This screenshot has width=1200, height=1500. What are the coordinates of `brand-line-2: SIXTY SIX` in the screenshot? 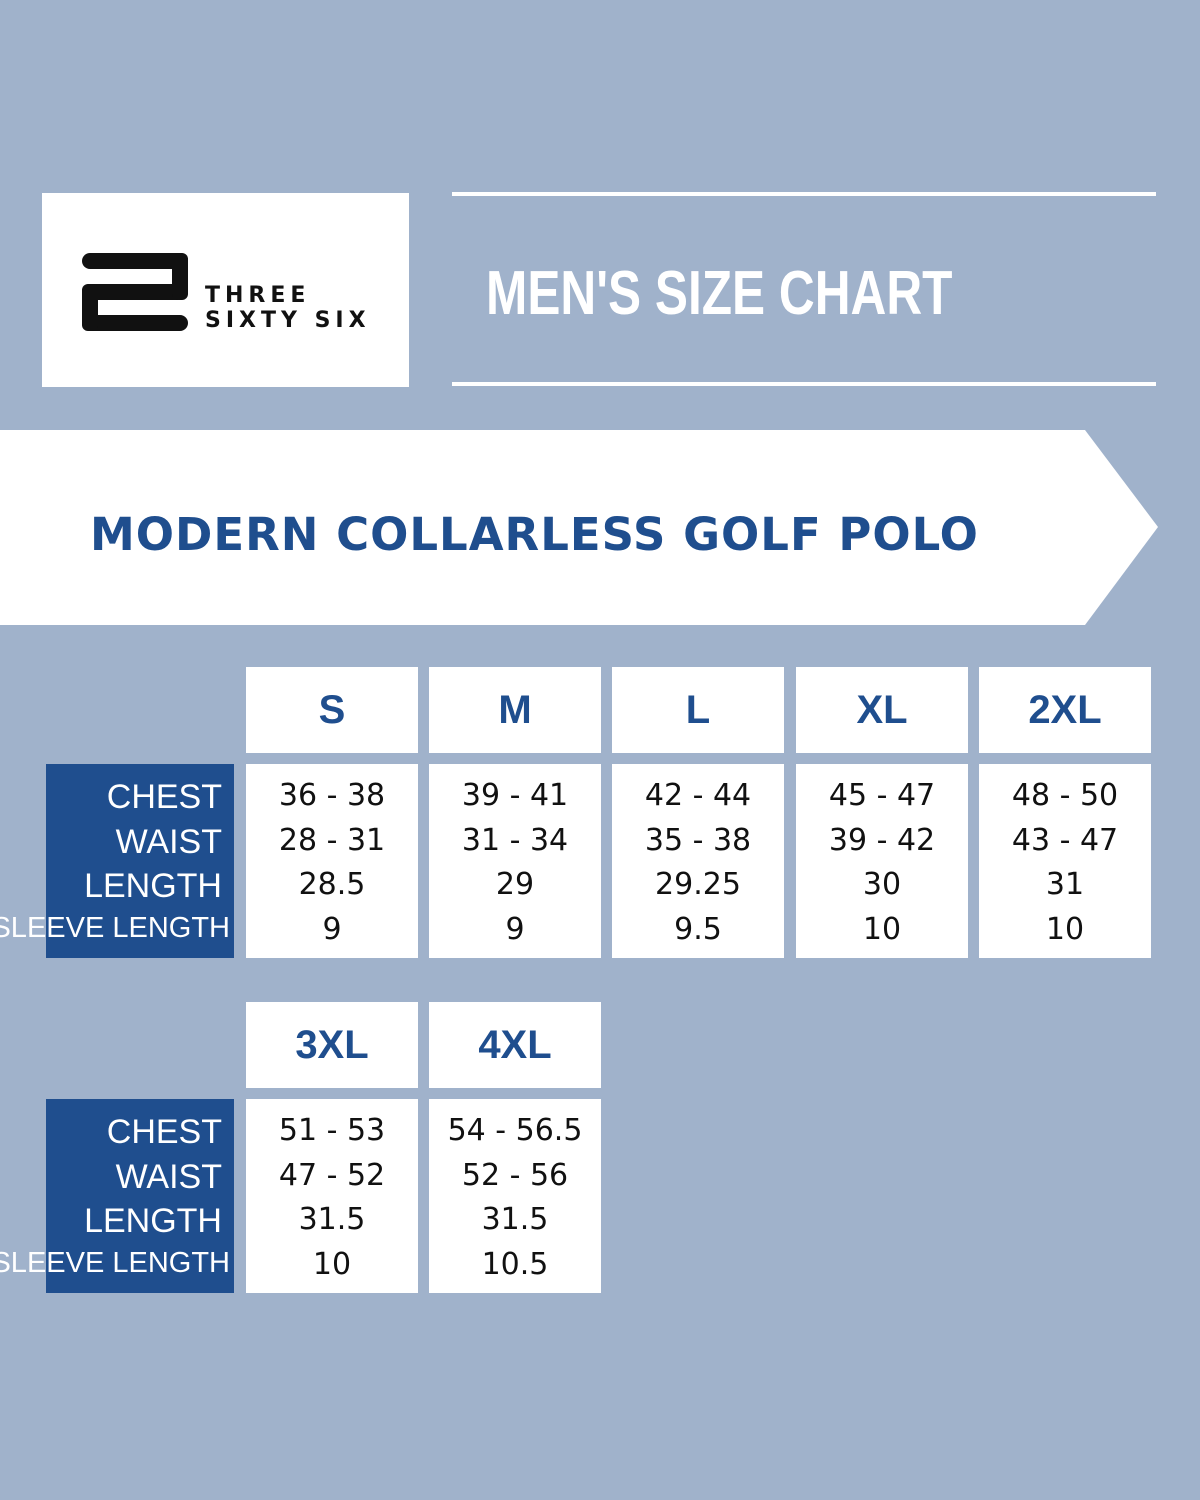 It's located at (288, 320).